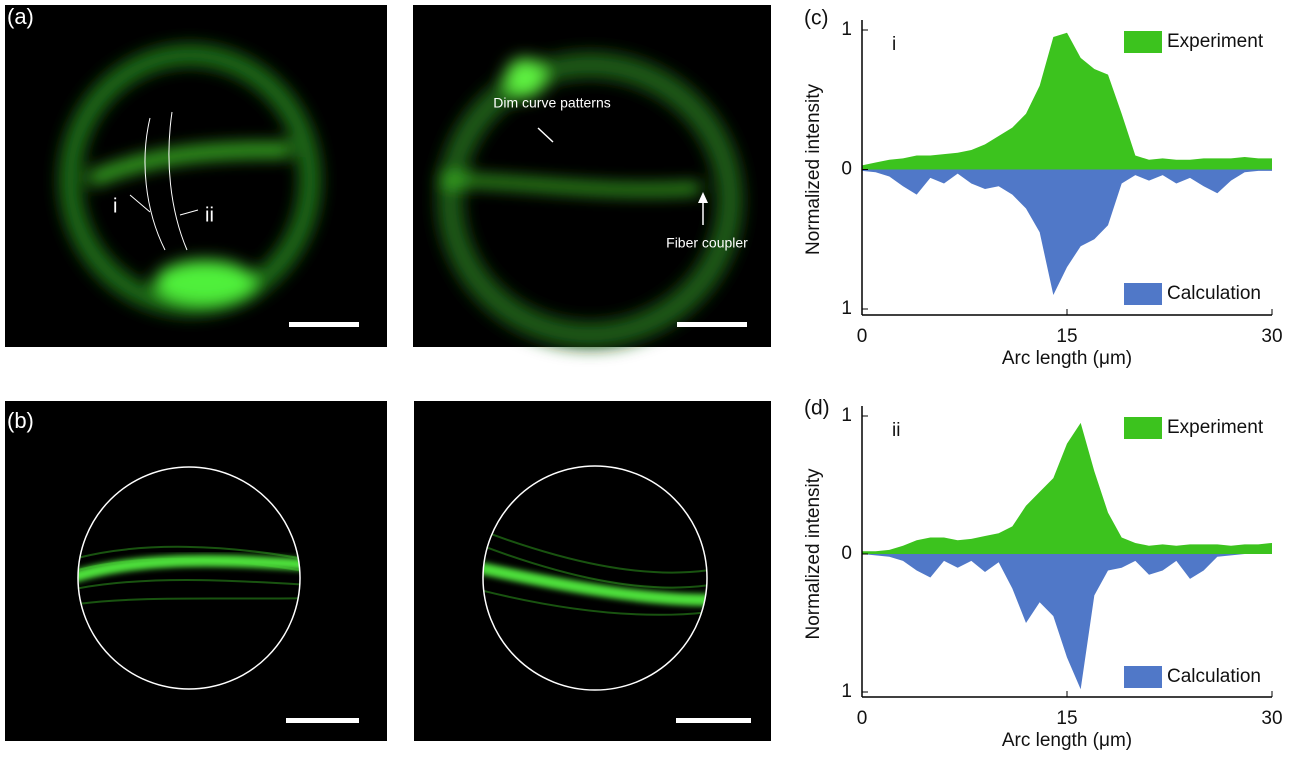  I want to click on annotation: Dim curve patterns, so click(551, 103).